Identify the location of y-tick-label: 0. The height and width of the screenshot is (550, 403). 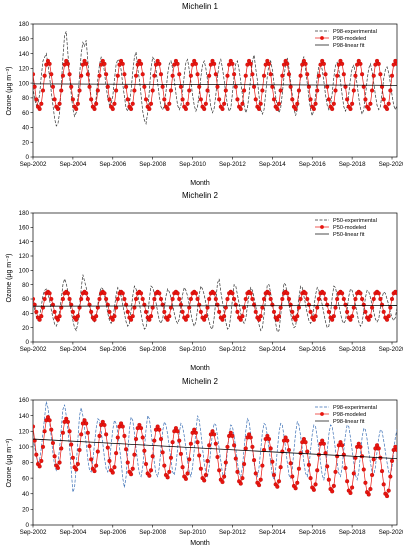
(28, 525).